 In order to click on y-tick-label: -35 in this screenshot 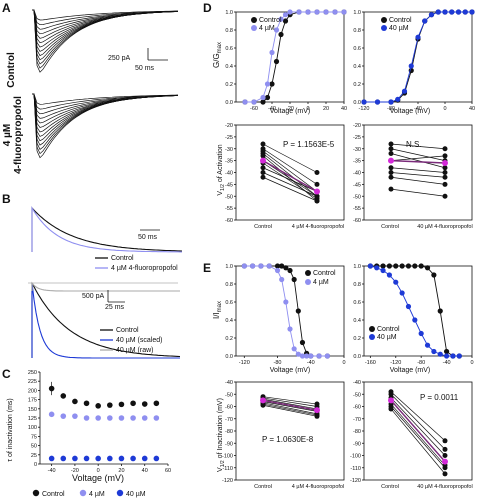, I will do `click(229, 162)`.